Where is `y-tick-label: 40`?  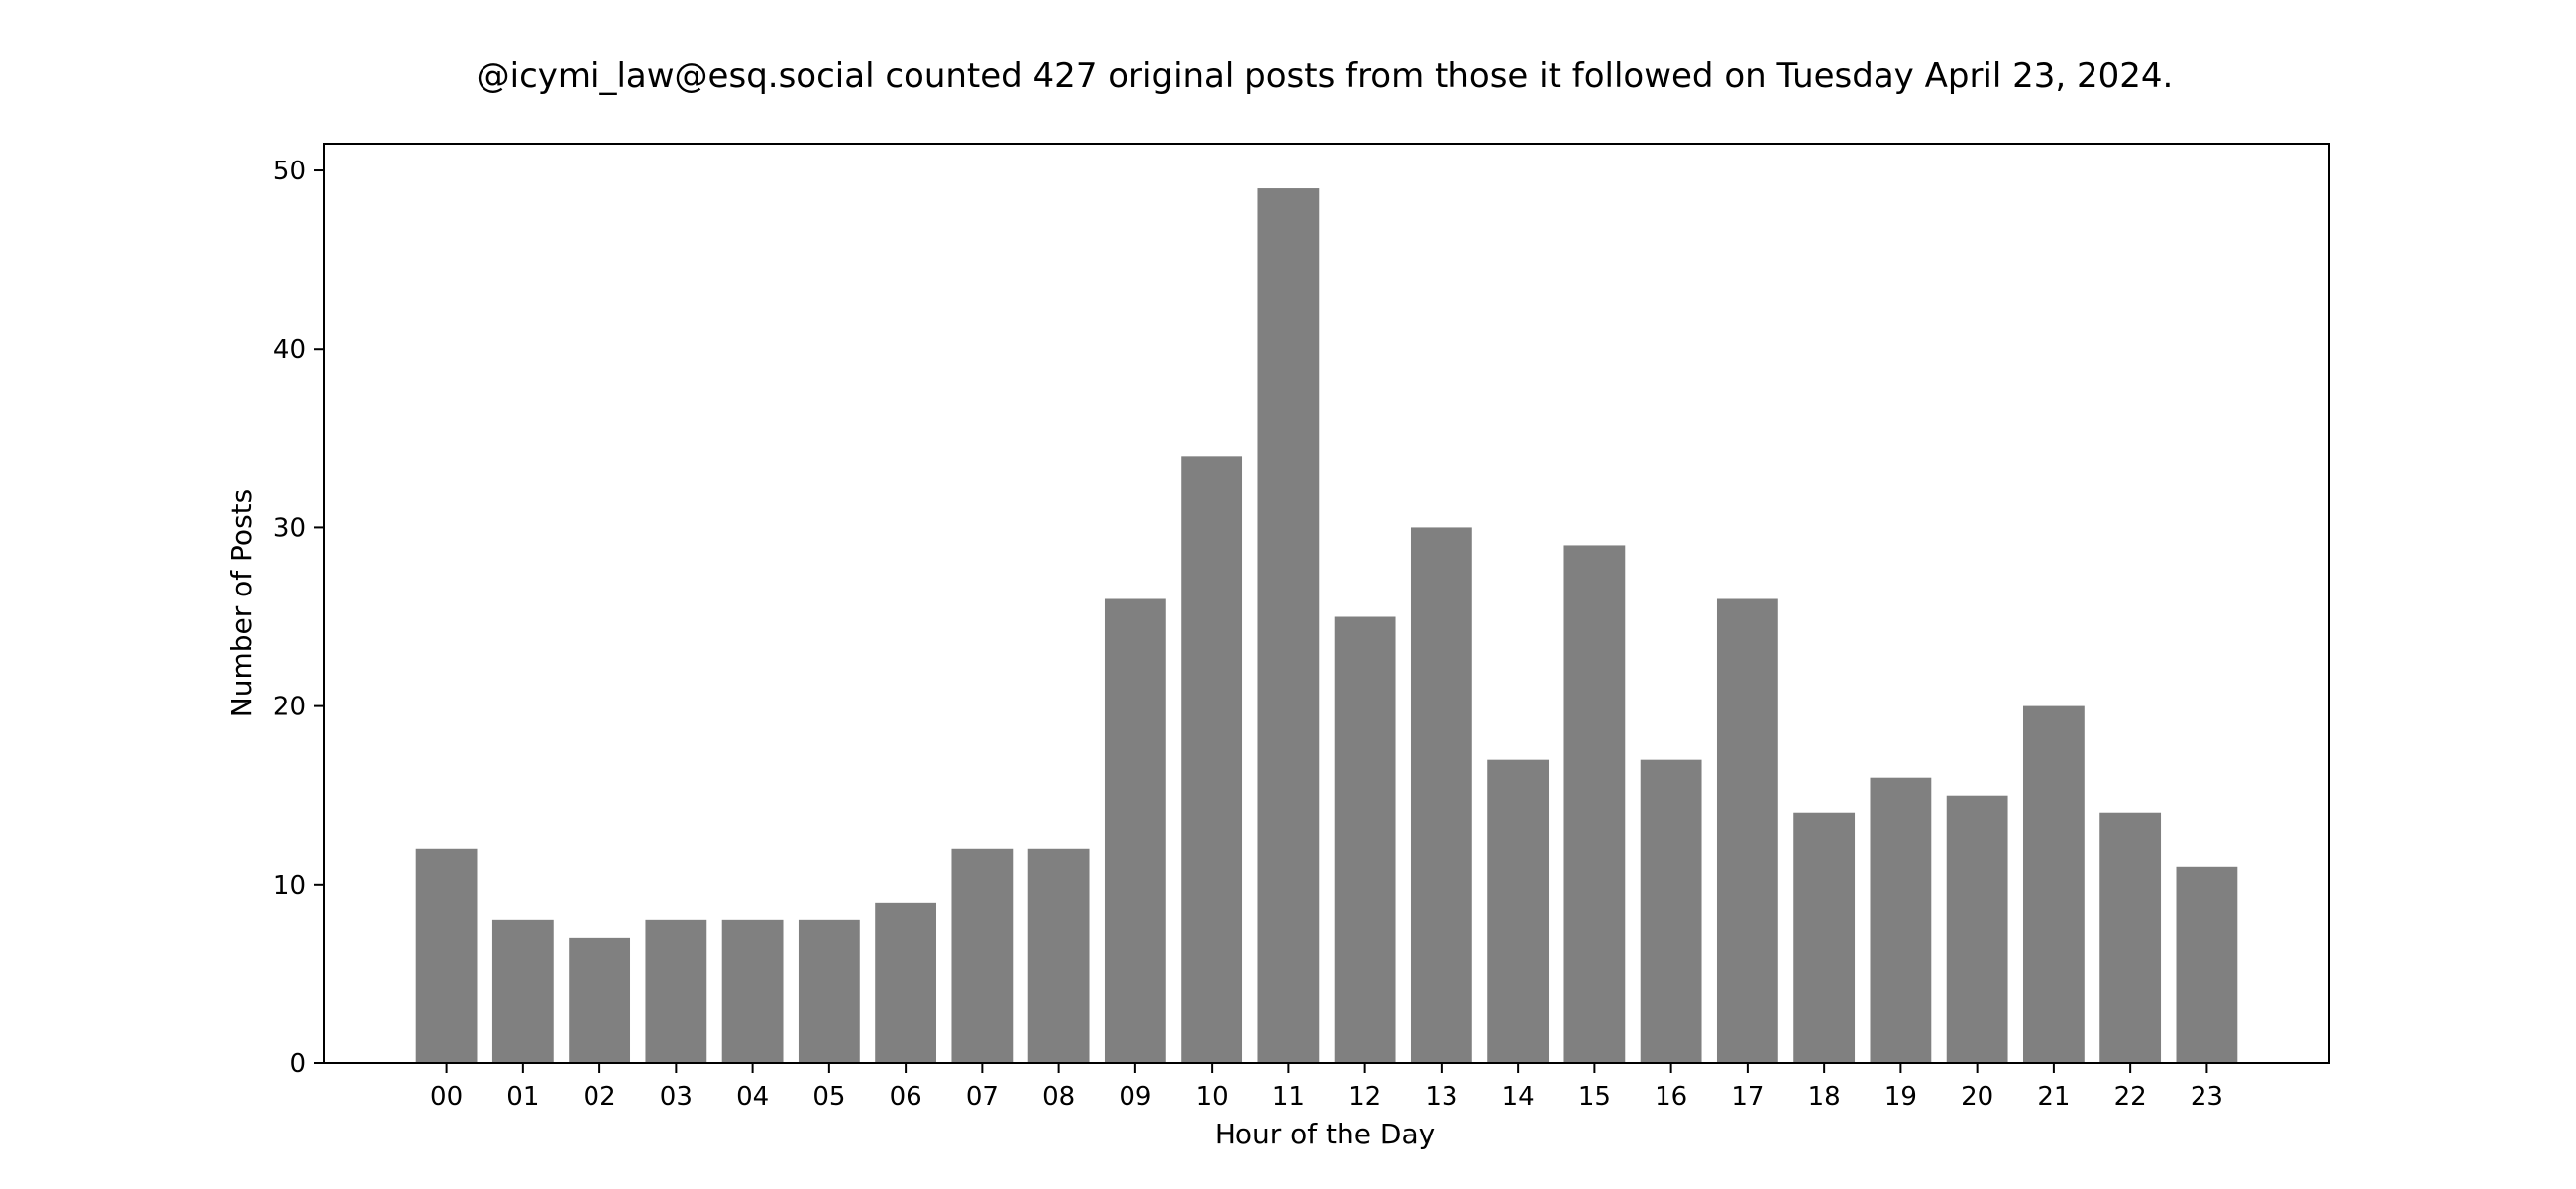 y-tick-label: 40 is located at coordinates (289, 350).